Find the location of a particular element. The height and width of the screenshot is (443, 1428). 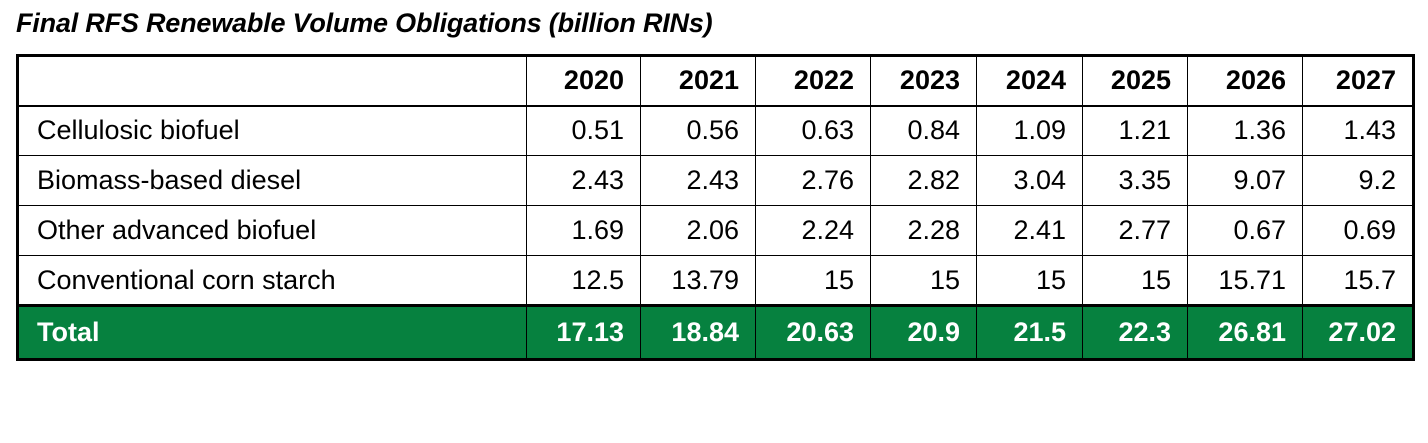

table-cell: 0.56 is located at coordinates (698, 130).